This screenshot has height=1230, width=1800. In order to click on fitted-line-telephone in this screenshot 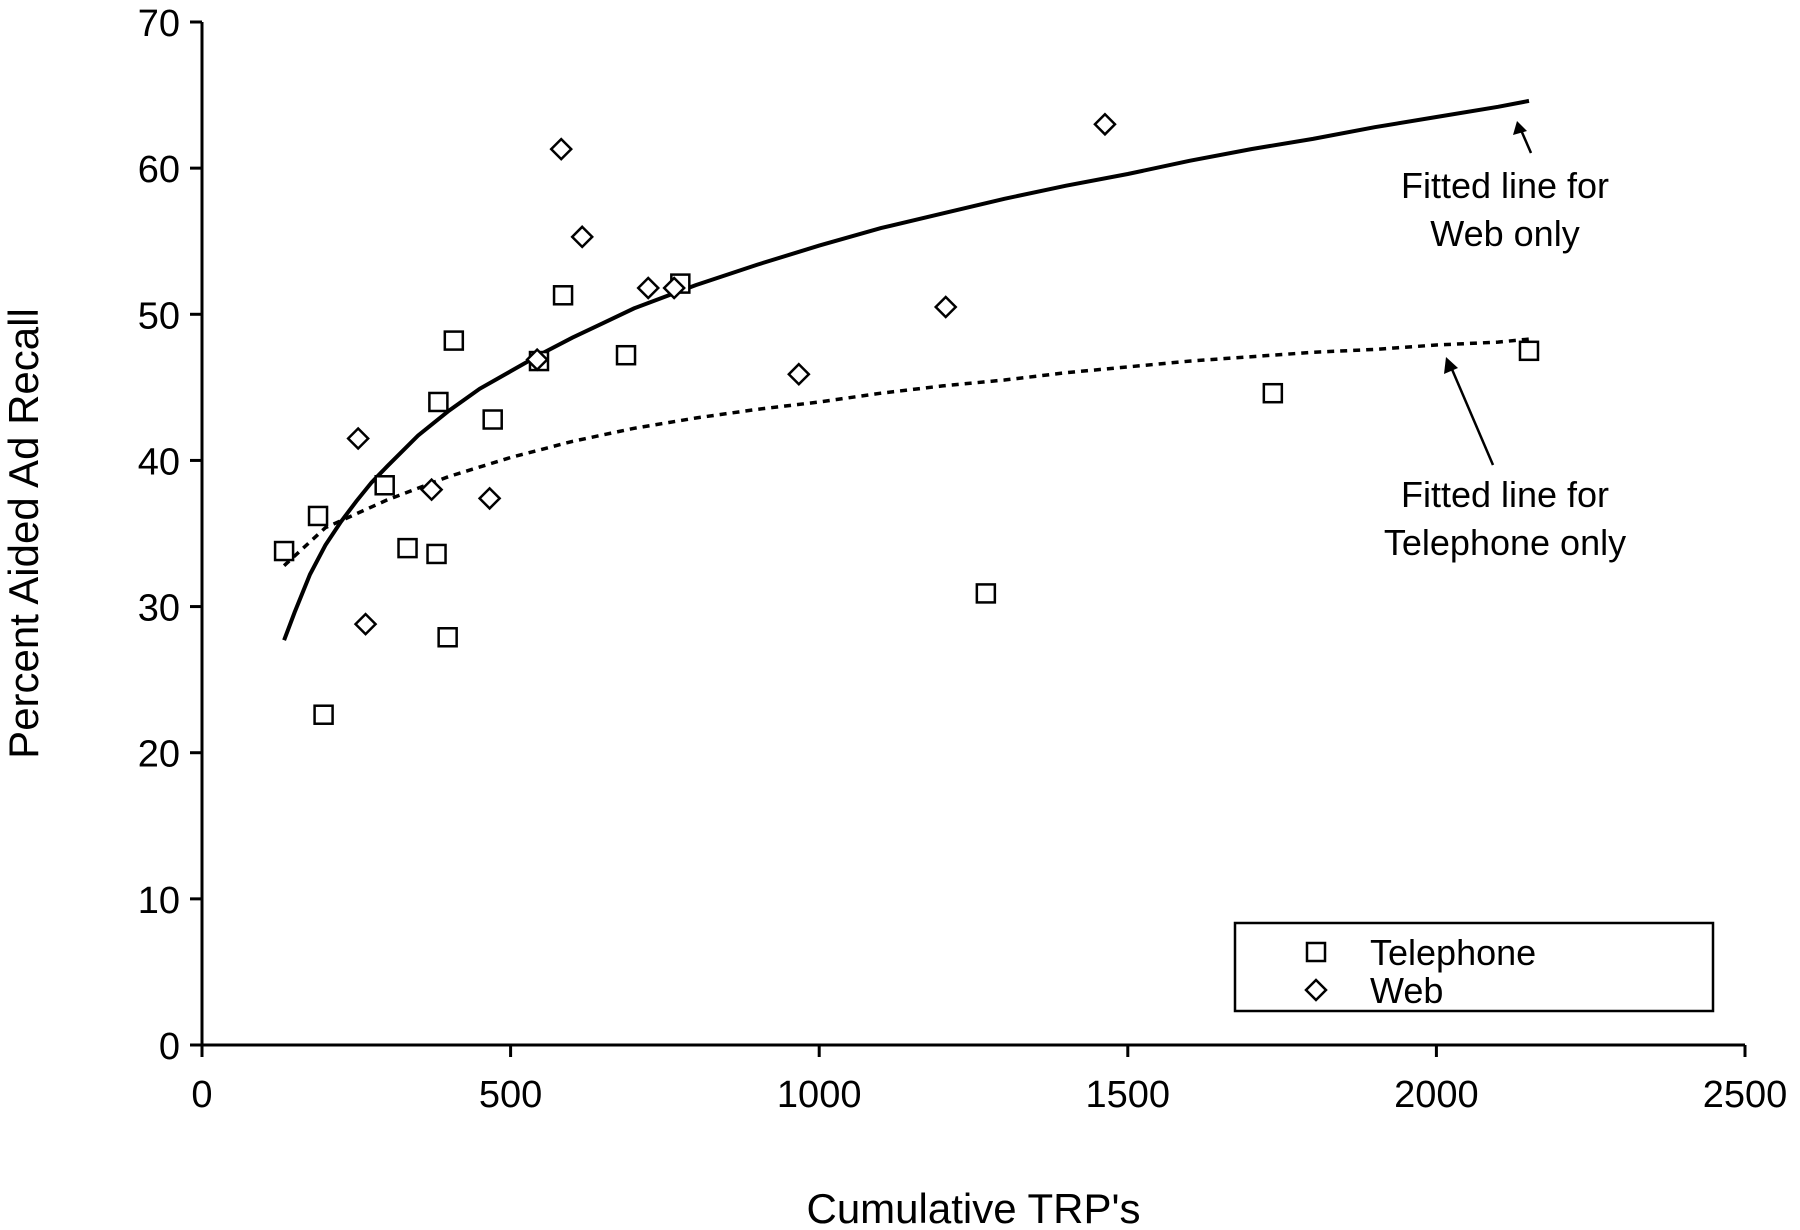, I will do `click(906, 452)`.